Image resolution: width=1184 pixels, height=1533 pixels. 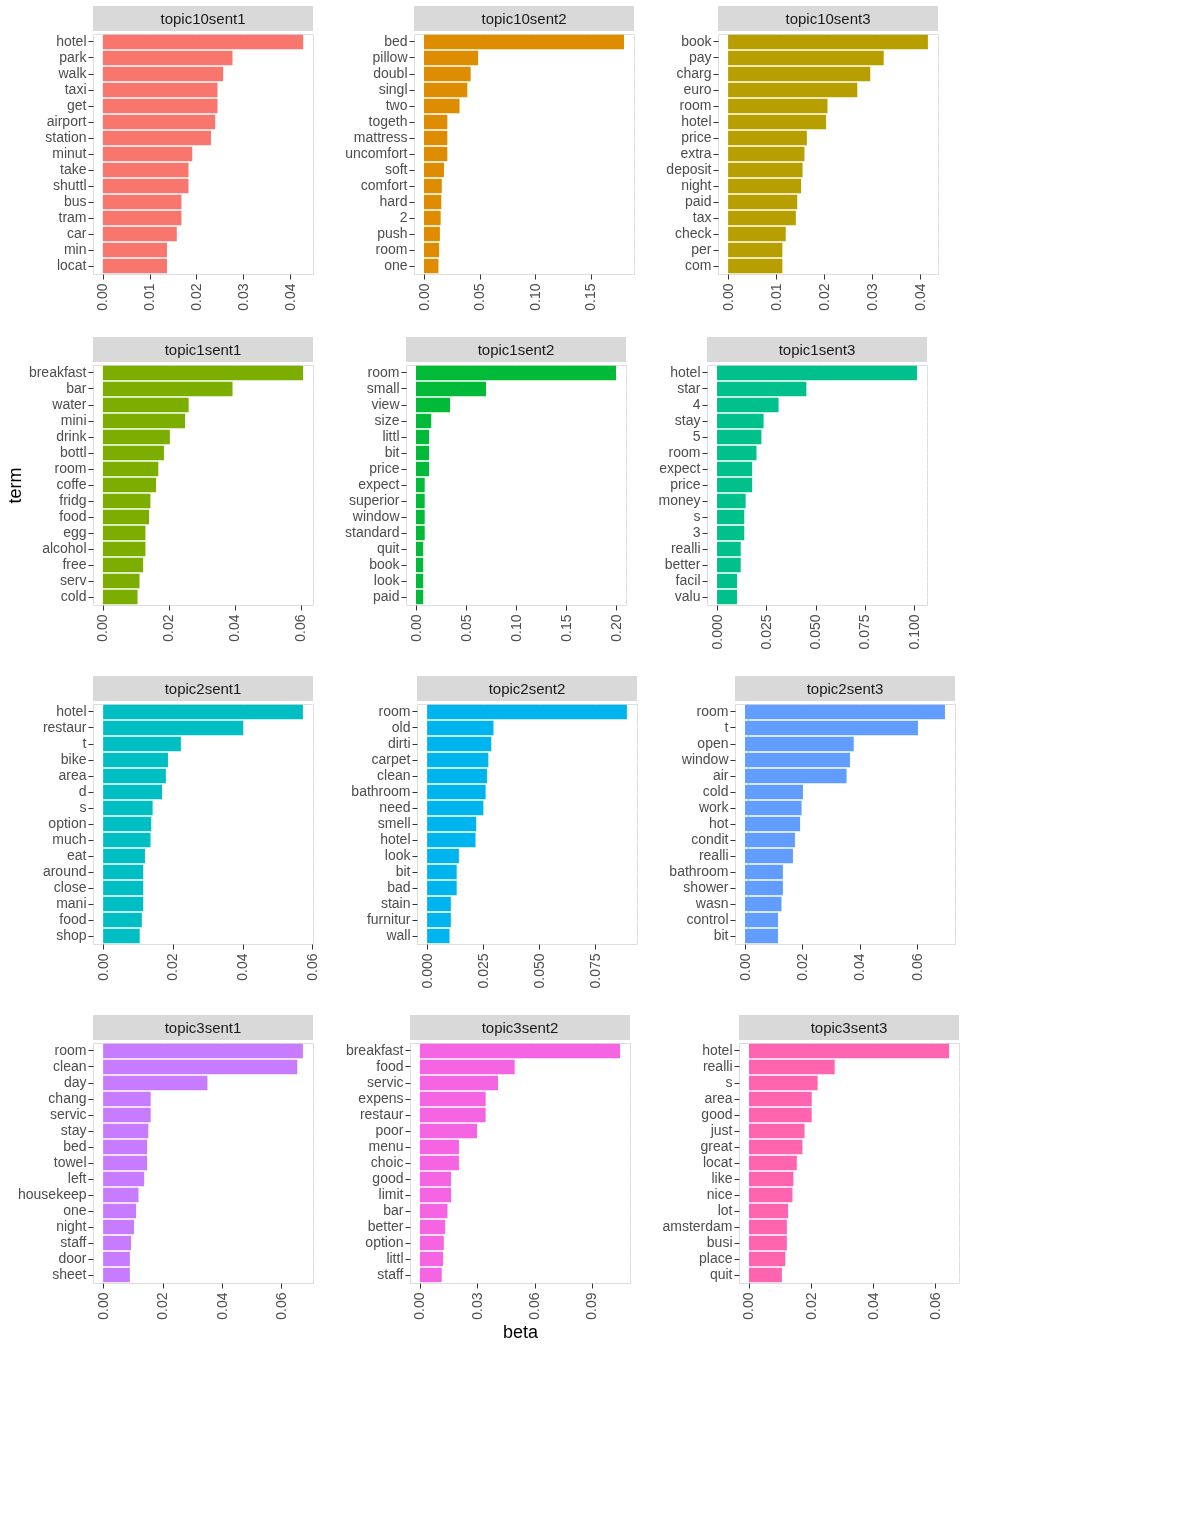 What do you see at coordinates (391, 1194) in the screenshot?
I see `y-tick-label: limit` at bounding box center [391, 1194].